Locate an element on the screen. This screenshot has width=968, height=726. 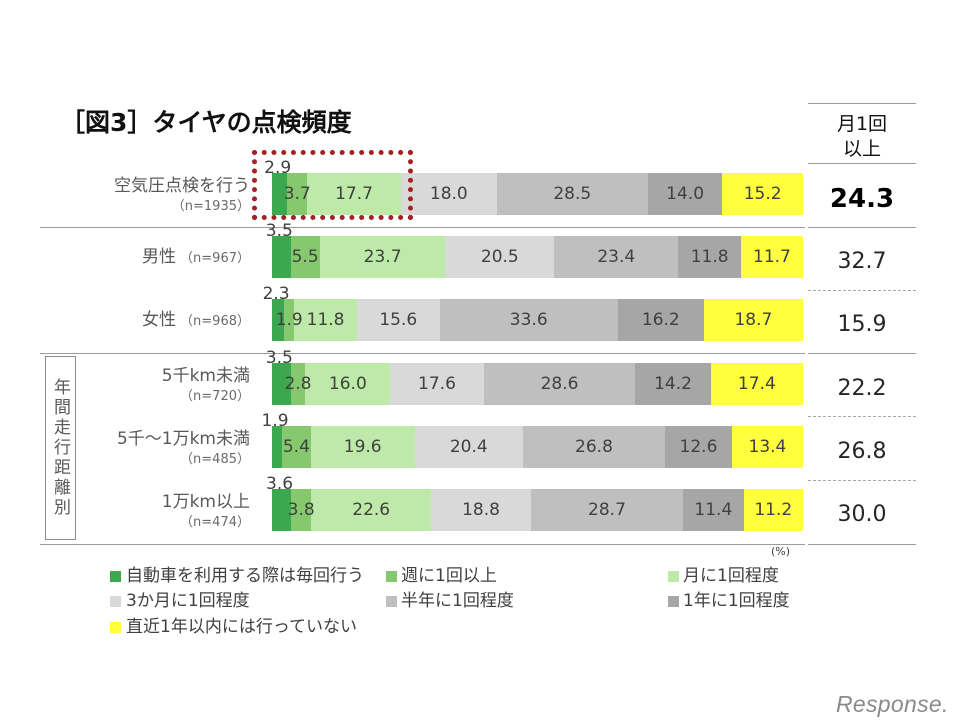
bar-value-label: 23.7 is located at coordinates (382, 257).